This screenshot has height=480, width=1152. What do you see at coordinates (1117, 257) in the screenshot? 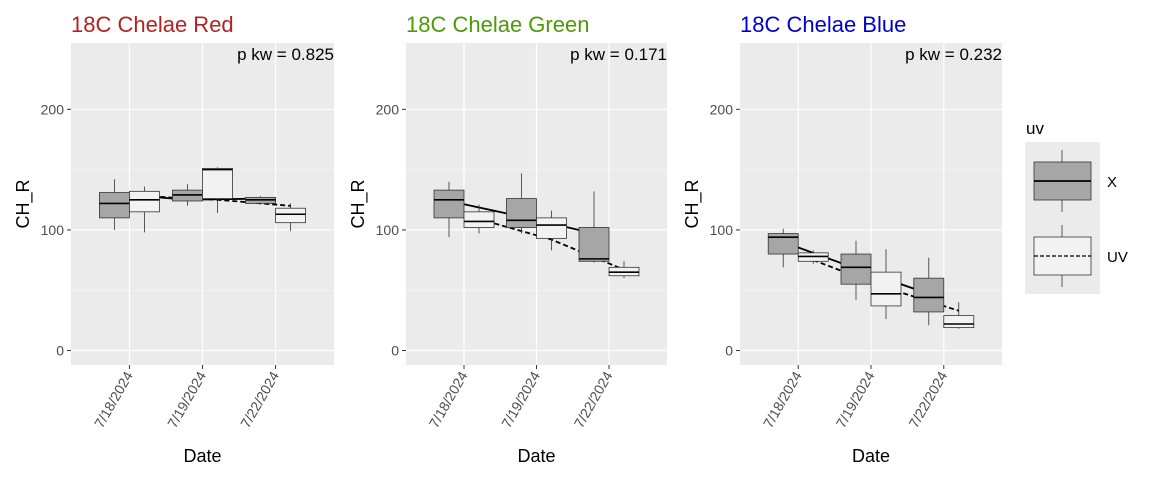
I see `legend-label: UV` at bounding box center [1117, 257].